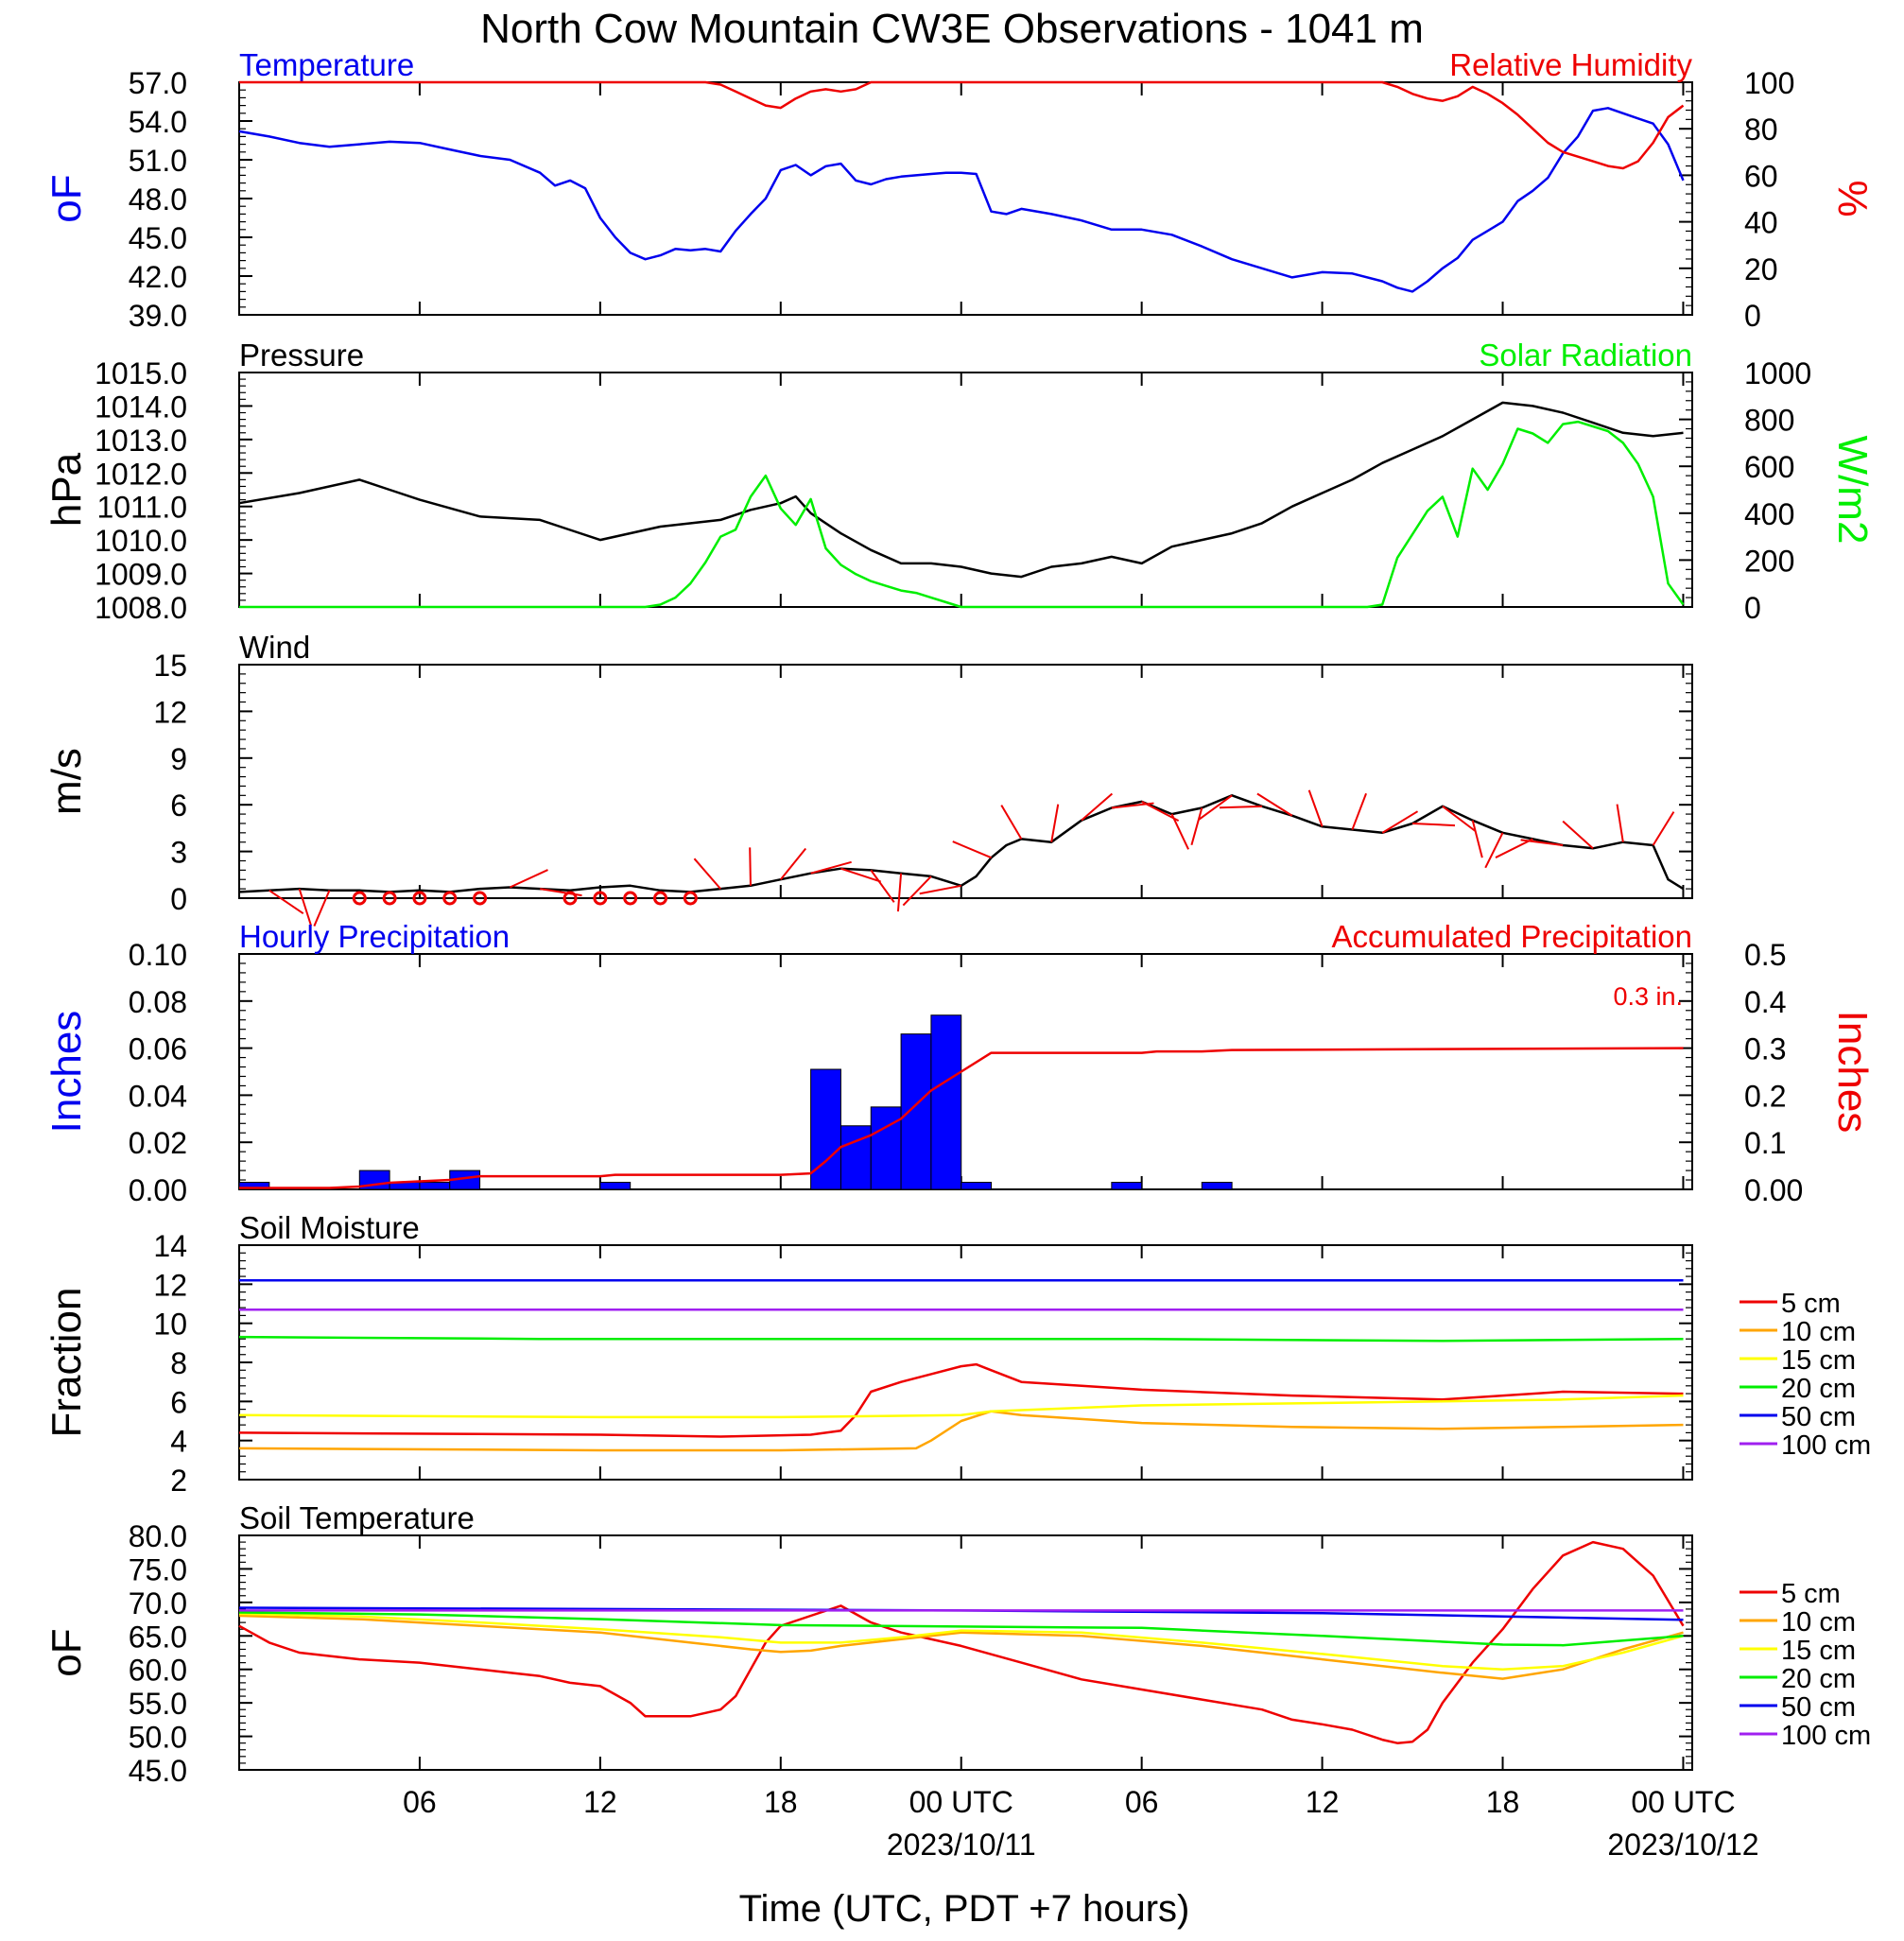  What do you see at coordinates (1852, 199) in the screenshot?
I see `y-axis-label-right: %` at bounding box center [1852, 199].